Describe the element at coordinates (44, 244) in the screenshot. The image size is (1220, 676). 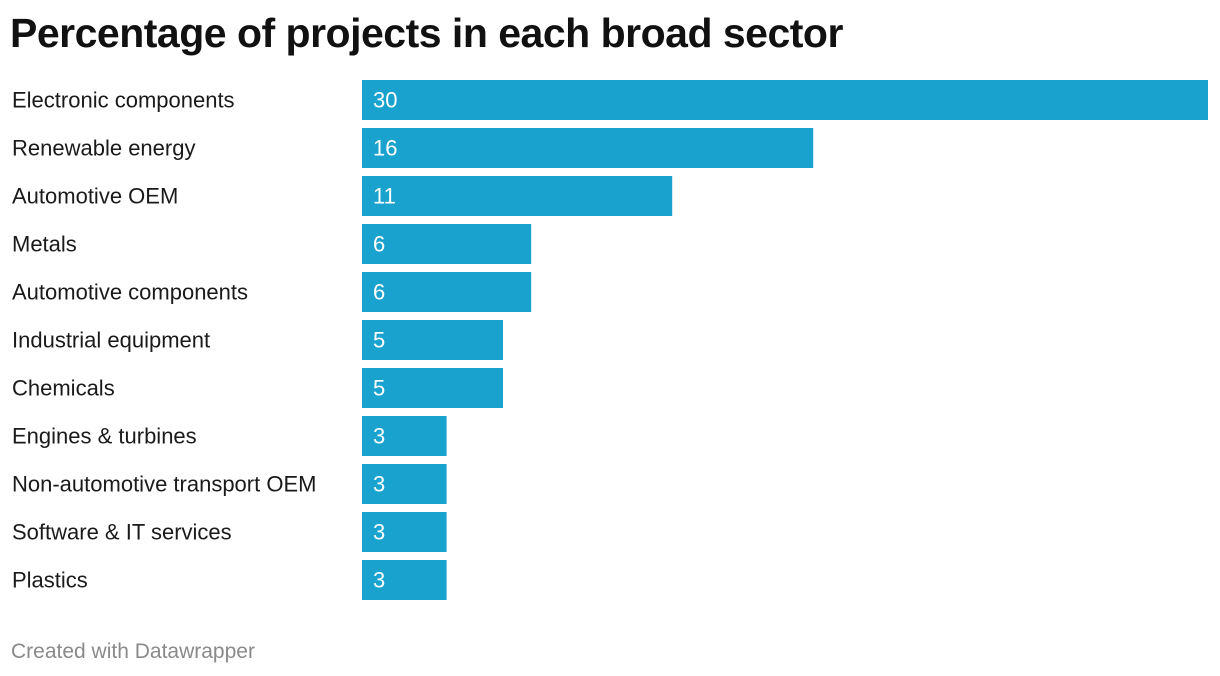
I see `category-label: Metals` at that location.